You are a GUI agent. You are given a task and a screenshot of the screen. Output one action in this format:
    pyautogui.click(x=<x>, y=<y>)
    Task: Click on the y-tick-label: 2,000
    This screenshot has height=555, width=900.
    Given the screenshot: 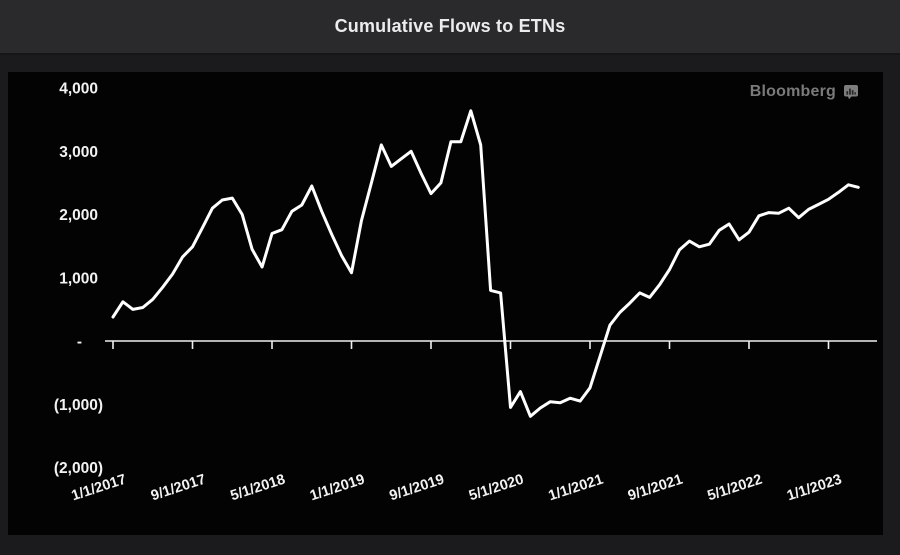 What is the action you would take?
    pyautogui.click(x=78, y=215)
    